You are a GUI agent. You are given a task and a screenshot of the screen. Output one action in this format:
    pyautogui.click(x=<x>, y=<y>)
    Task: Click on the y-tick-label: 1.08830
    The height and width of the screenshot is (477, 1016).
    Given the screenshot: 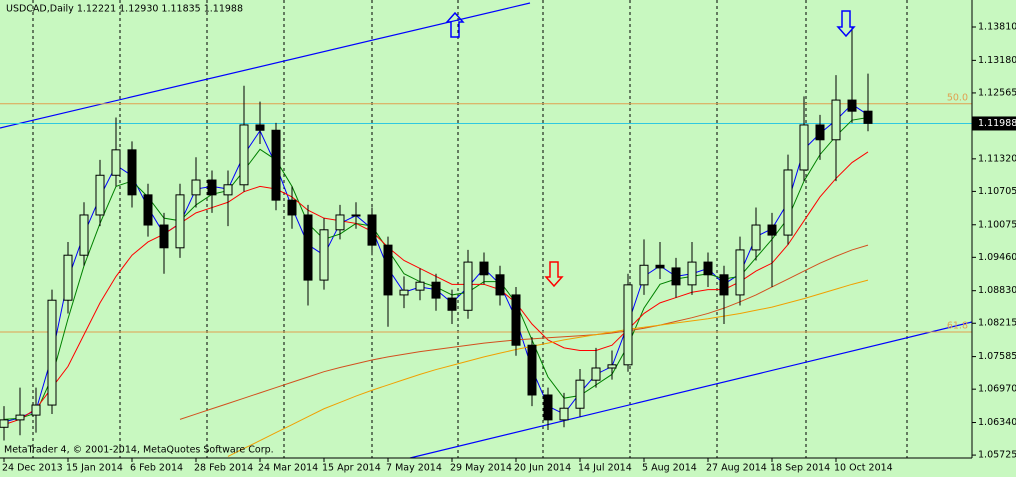 What is the action you would take?
    pyautogui.click(x=997, y=290)
    